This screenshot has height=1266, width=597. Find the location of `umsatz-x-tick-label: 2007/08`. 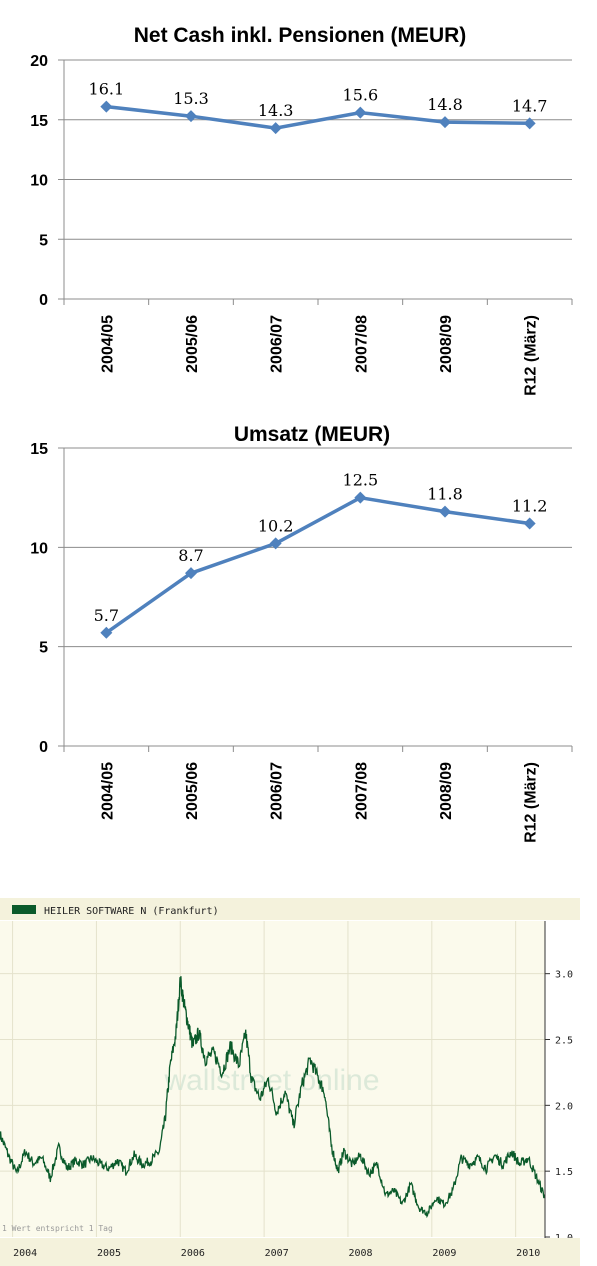

umsatz-x-tick-label: 2007/08 is located at coordinates (361, 791).